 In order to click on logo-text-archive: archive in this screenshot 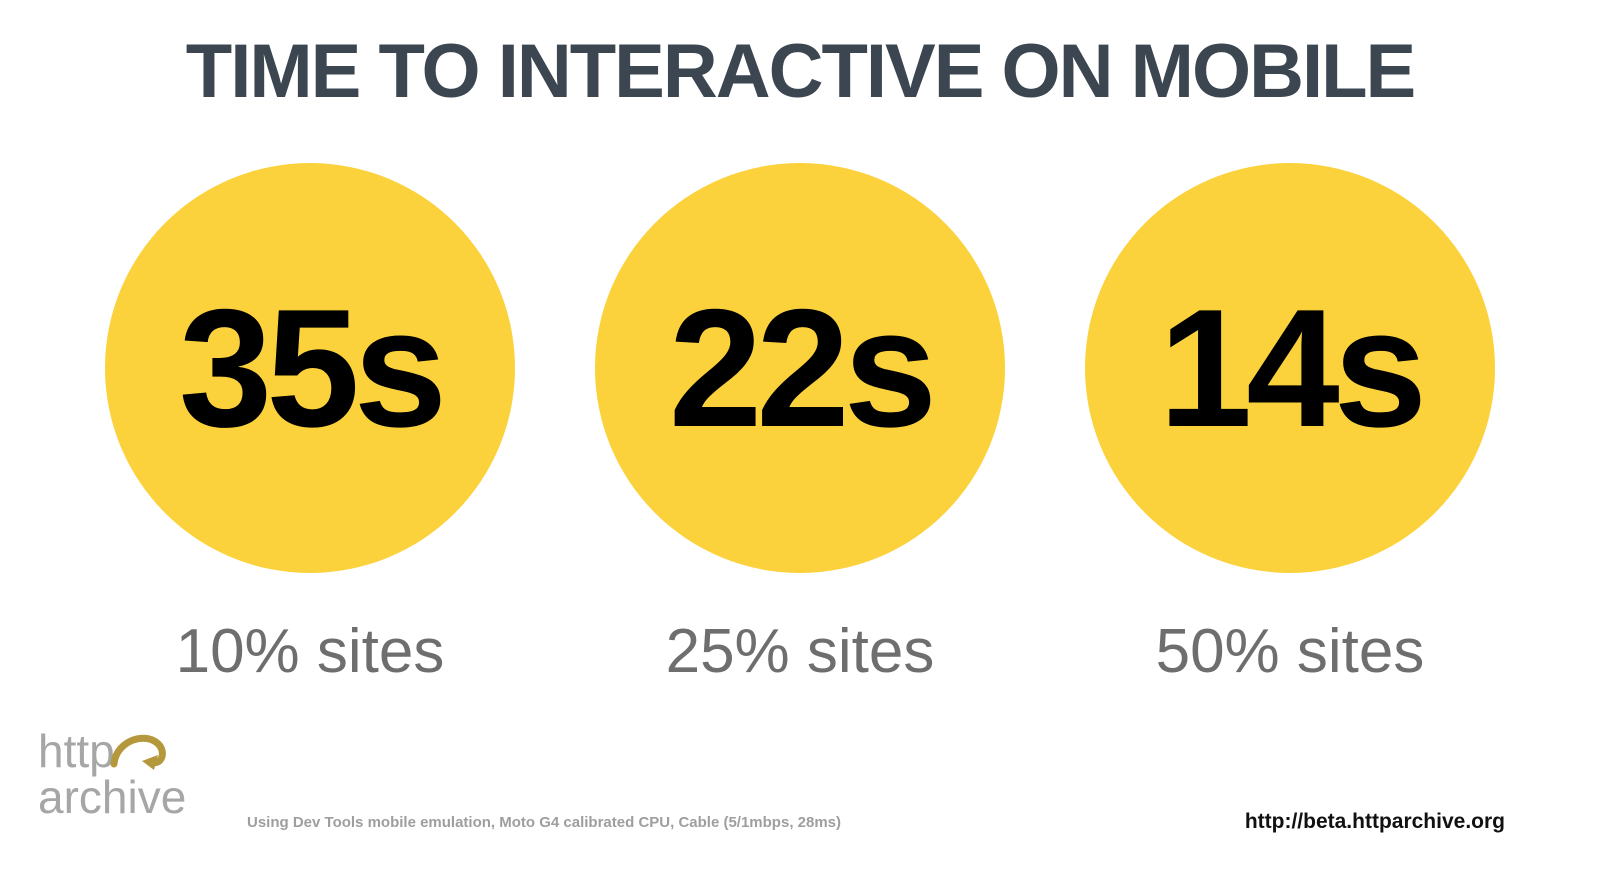, I will do `click(112, 797)`.